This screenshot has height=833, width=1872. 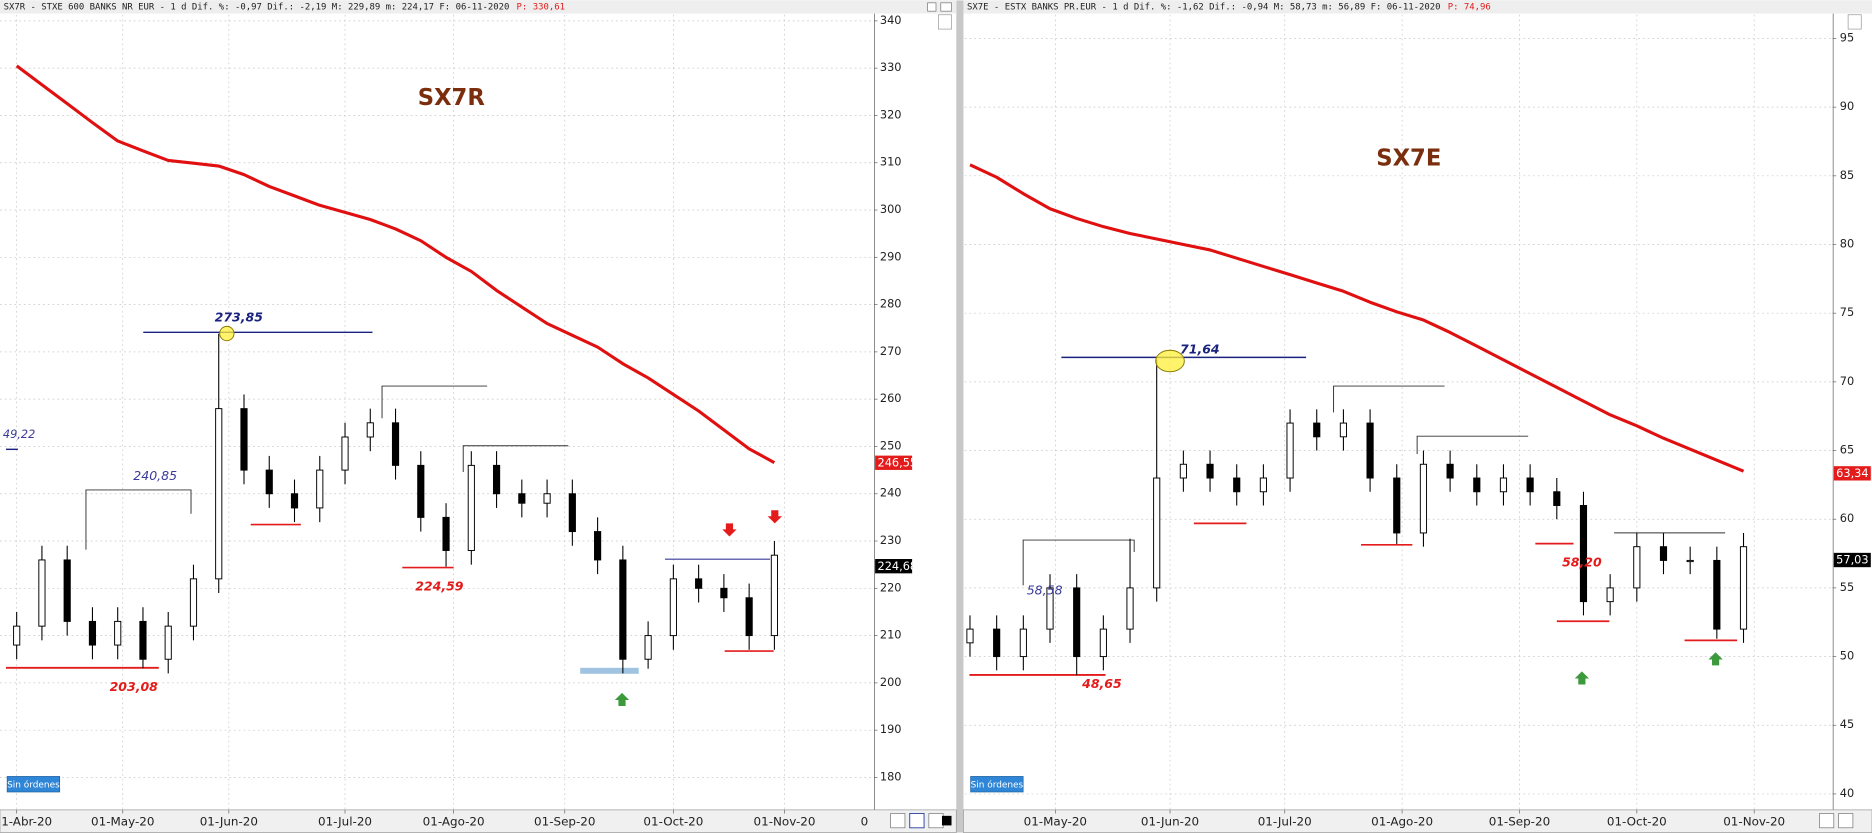 I want to click on y-tick-label: 260, so click(x=891, y=398).